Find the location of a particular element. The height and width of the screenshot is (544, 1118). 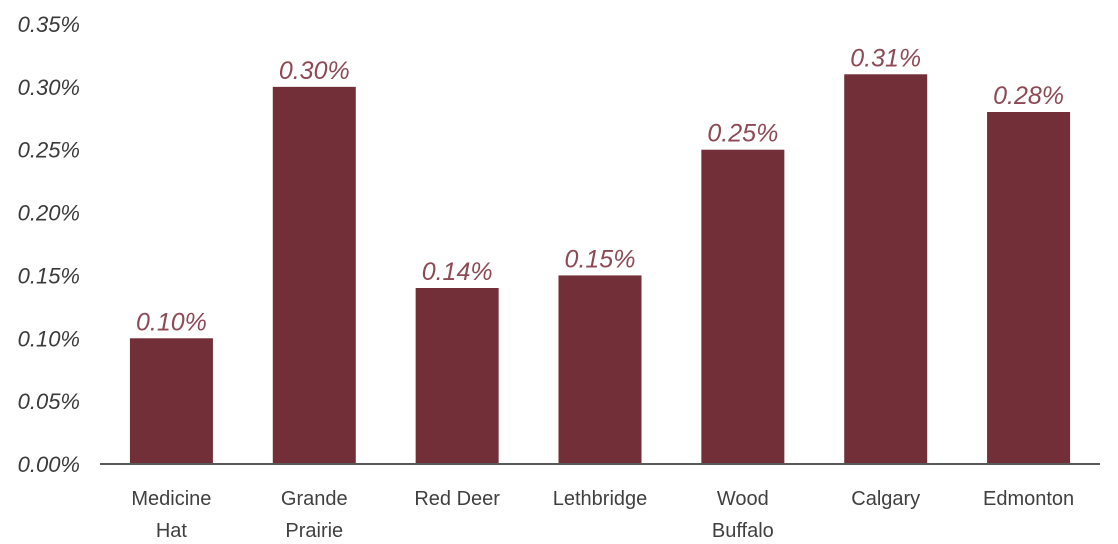

data-label: 0.28% is located at coordinates (1028, 96).